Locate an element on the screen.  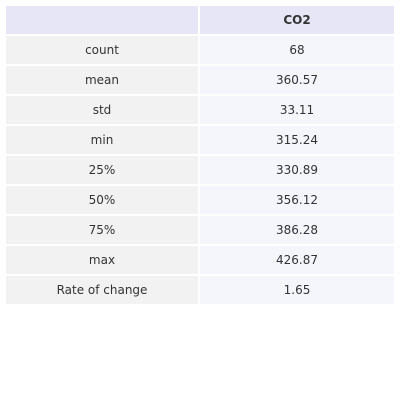
table-row: 50% 356.12 is located at coordinates (200, 201).